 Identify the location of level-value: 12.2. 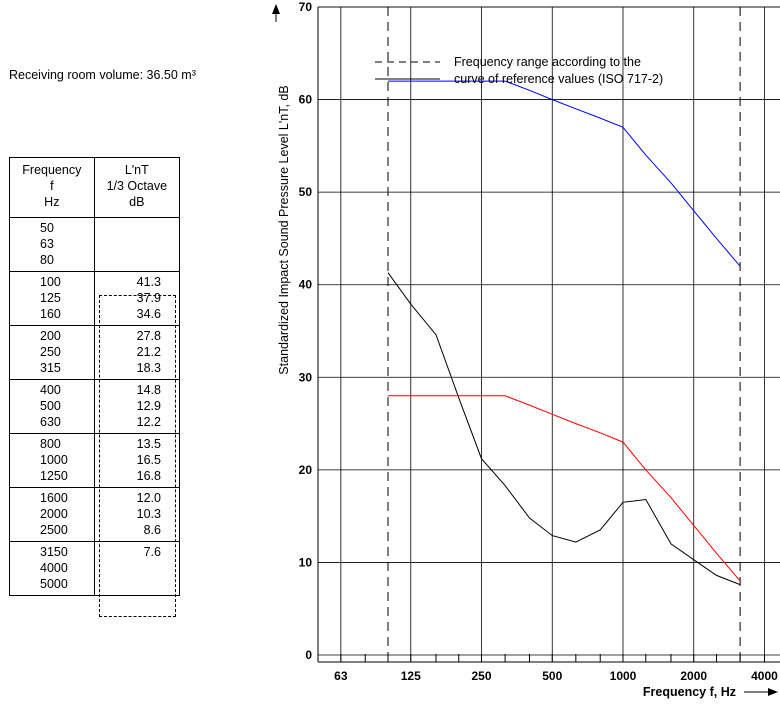
(148, 422).